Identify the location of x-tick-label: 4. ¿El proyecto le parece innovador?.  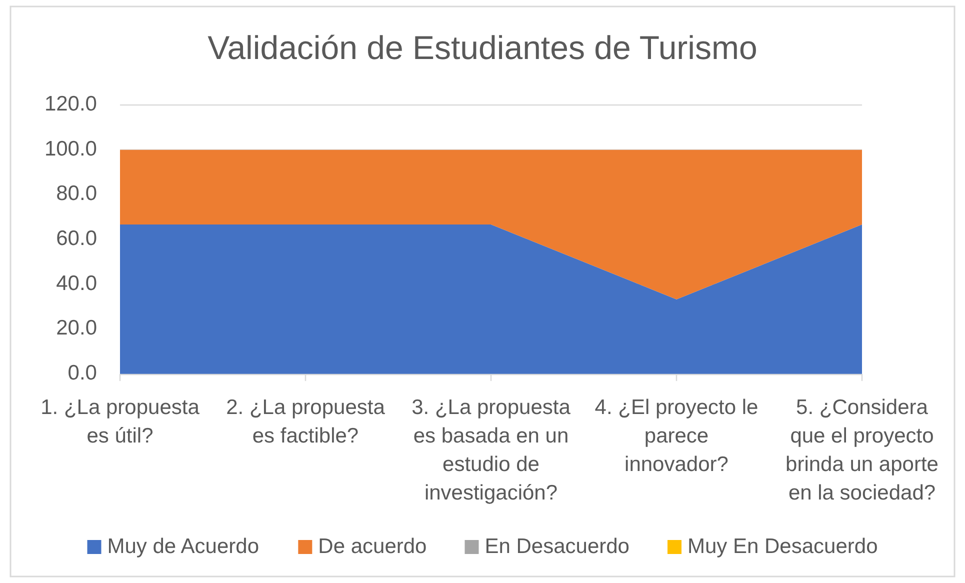
(676, 436).